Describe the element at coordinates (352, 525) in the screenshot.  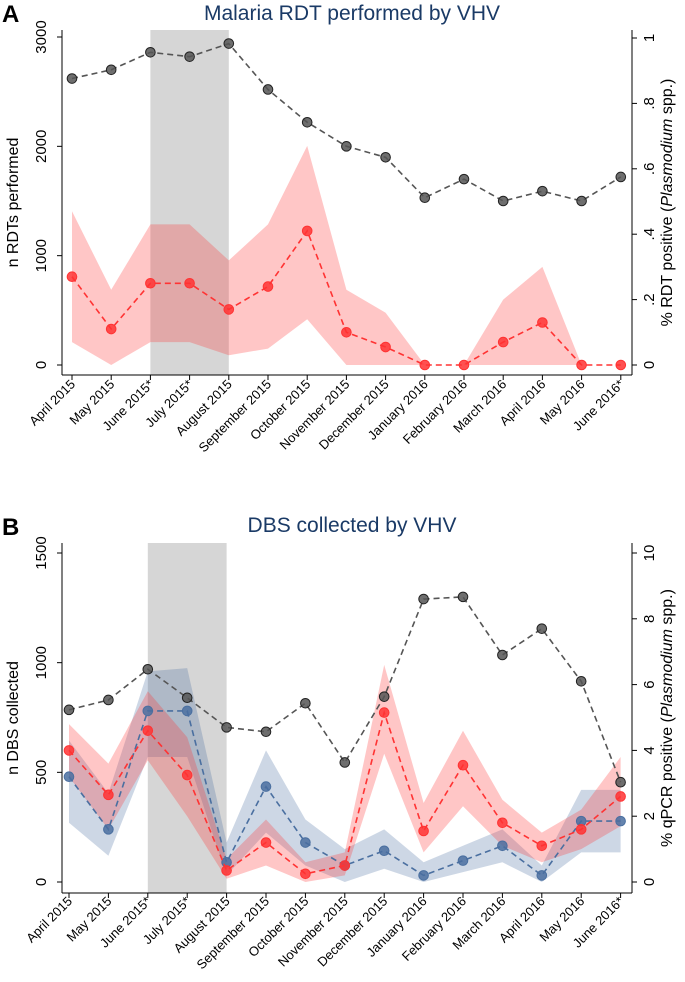
I see `chart-title: DBS collected by VHV` at that location.